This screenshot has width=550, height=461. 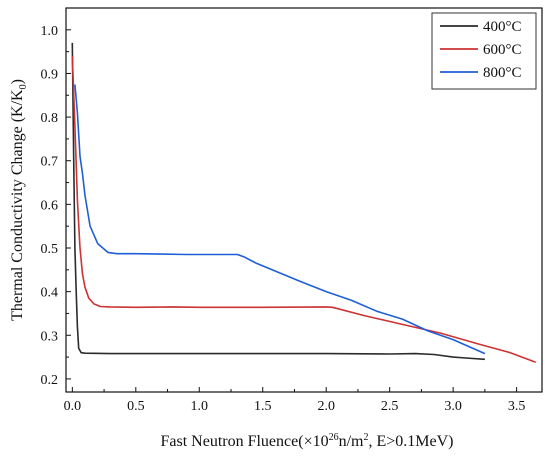 What do you see at coordinates (502, 27) in the screenshot?
I see `legend-label: 400°C` at bounding box center [502, 27].